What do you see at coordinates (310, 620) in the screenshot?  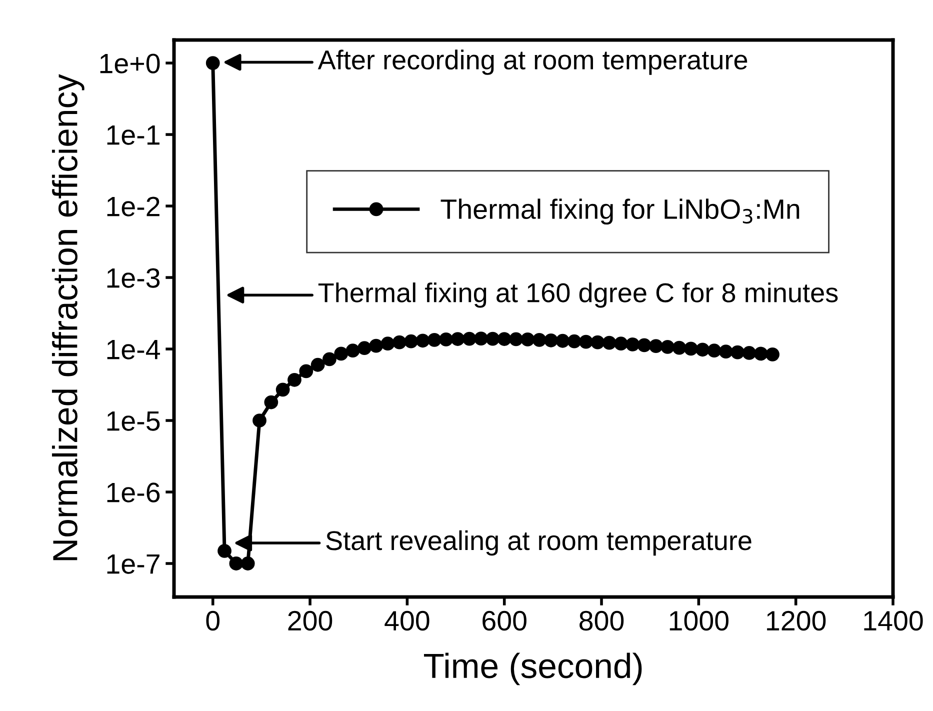 I see `x-tick-label: 200` at bounding box center [310, 620].